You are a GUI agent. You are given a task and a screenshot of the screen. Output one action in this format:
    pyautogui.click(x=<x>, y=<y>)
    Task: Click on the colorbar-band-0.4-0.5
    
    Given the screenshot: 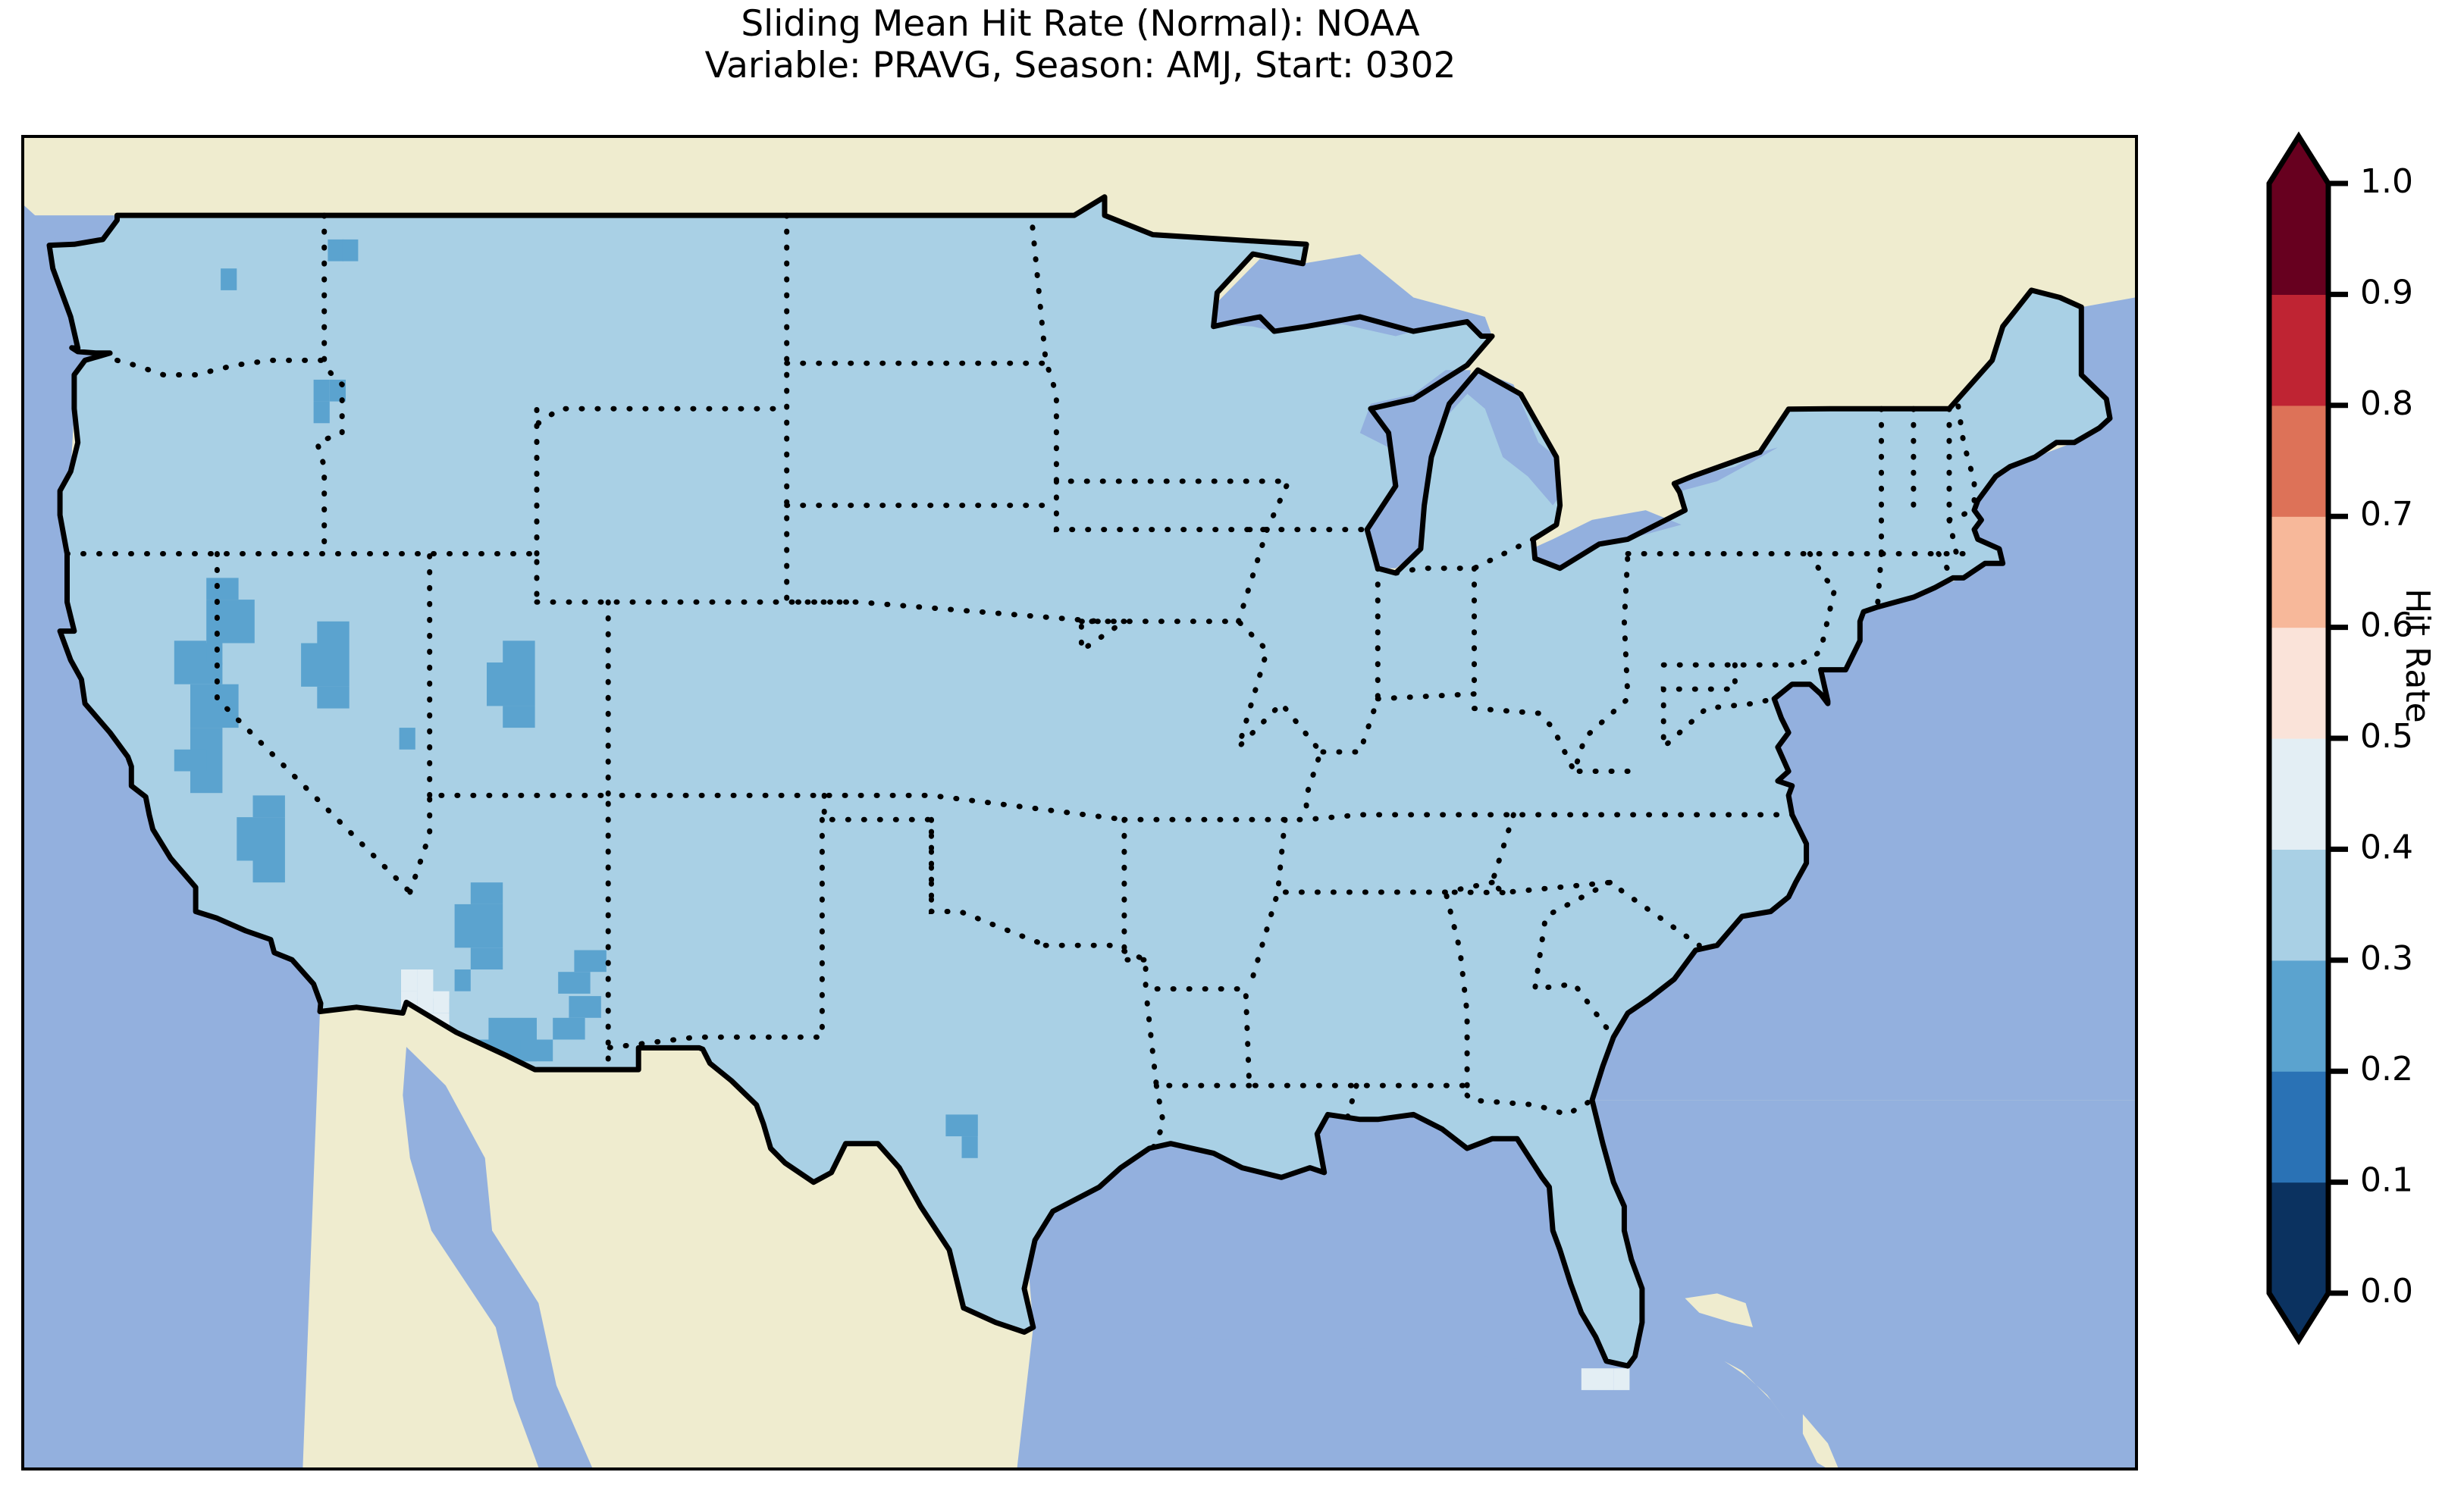 What is the action you would take?
    pyautogui.click(x=2298, y=794)
    